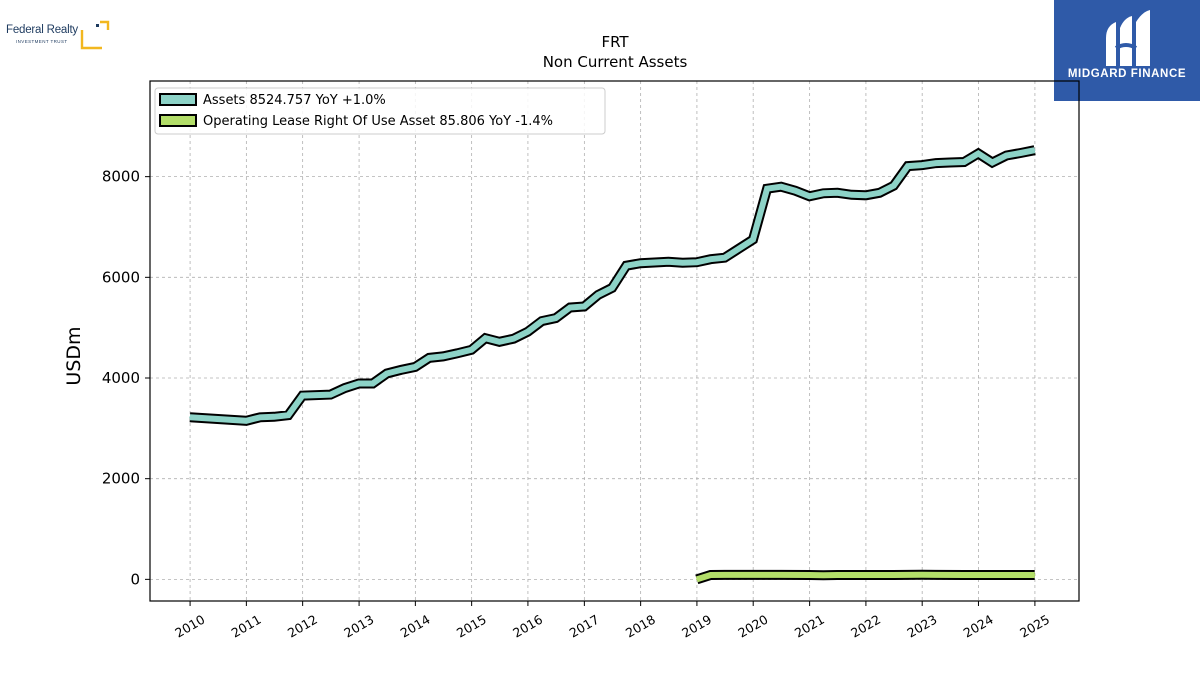 The image size is (1200, 675). I want to click on x-tick-label: 2010, so click(189, 626).